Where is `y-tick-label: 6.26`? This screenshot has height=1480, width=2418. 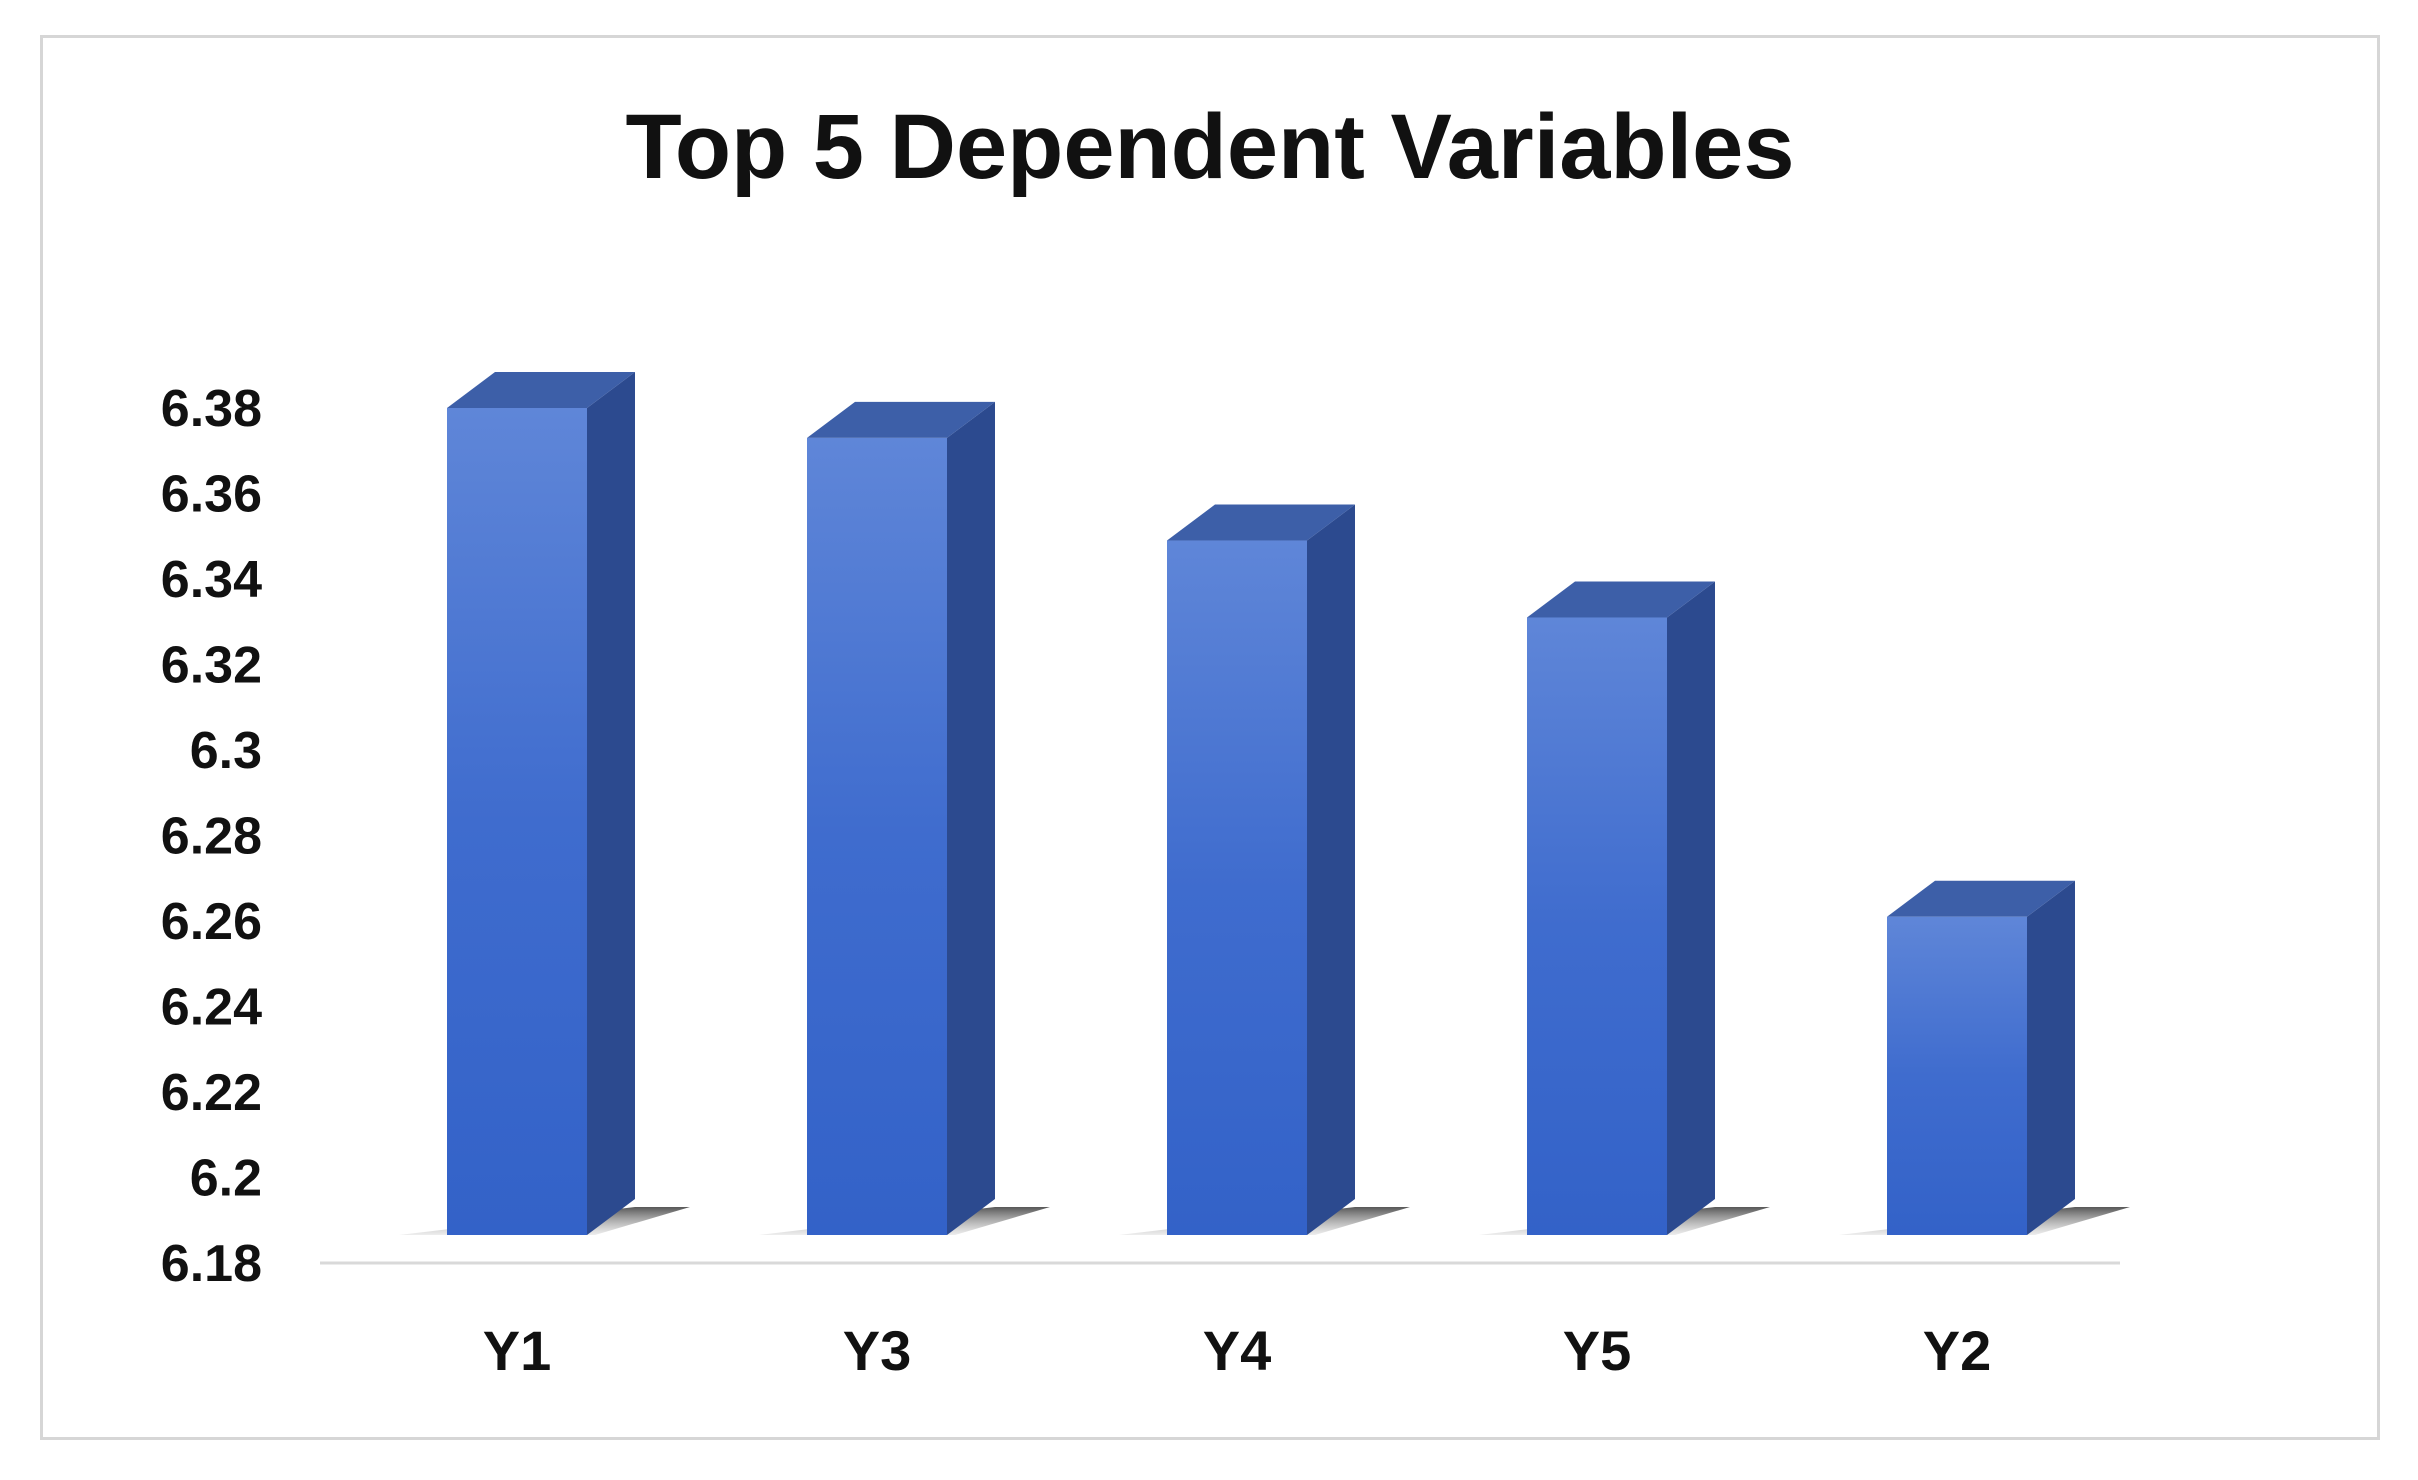
y-tick-label: 6.26 is located at coordinates (211, 922).